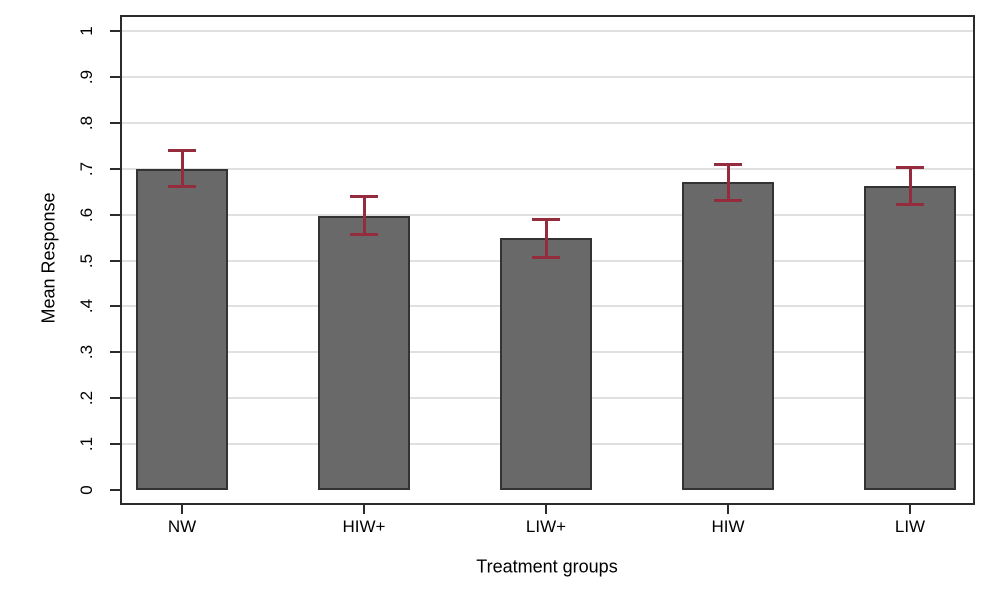 The width and height of the screenshot is (987, 596). Describe the element at coordinates (86, 260) in the screenshot. I see `y-tick-label-.5: .5` at that location.